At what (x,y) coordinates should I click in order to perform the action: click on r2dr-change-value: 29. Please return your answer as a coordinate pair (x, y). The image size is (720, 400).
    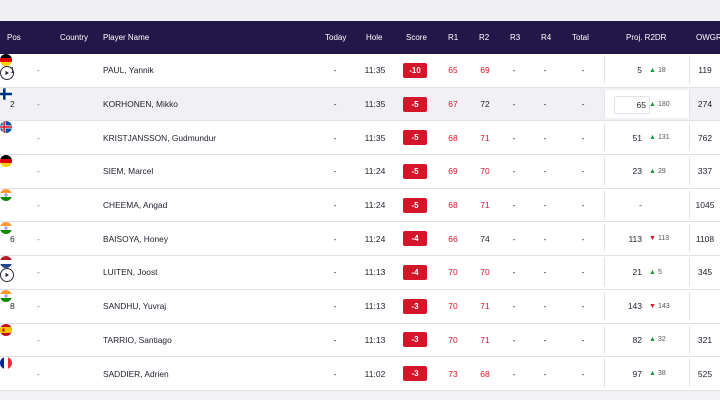
    Looking at the image, I should click on (661, 171).